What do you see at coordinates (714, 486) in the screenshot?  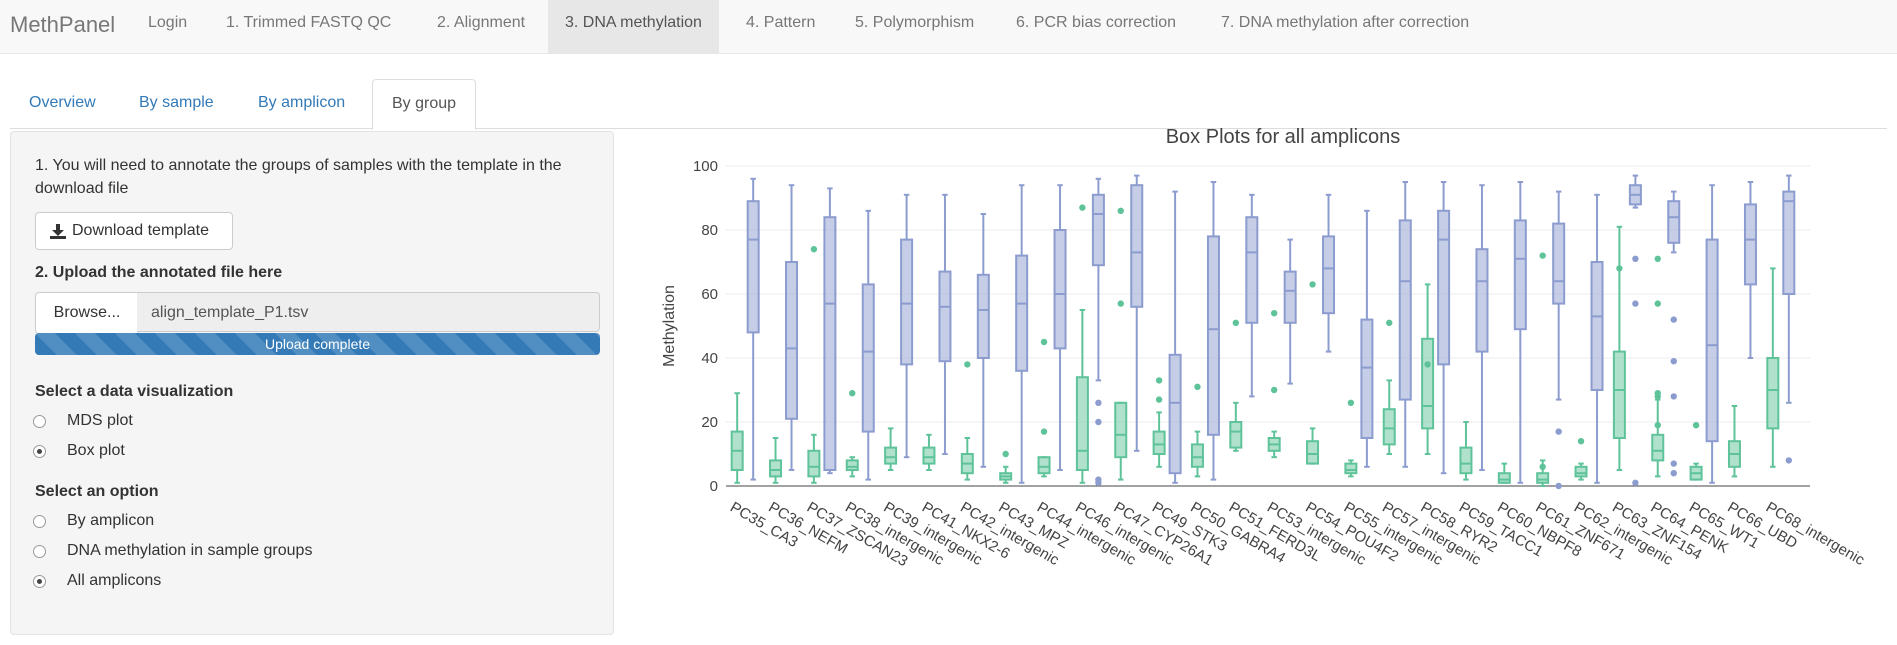 I see `y-tick-label: 0` at bounding box center [714, 486].